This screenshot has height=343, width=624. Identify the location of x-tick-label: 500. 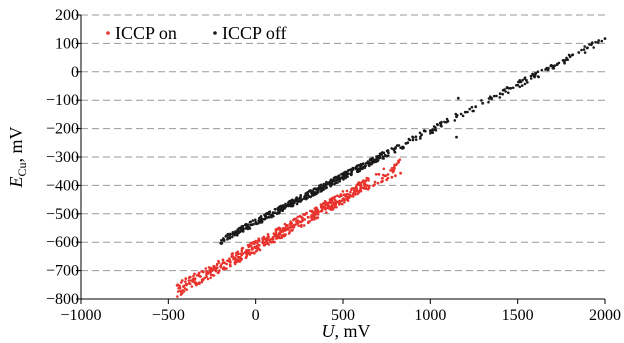
(343, 315).